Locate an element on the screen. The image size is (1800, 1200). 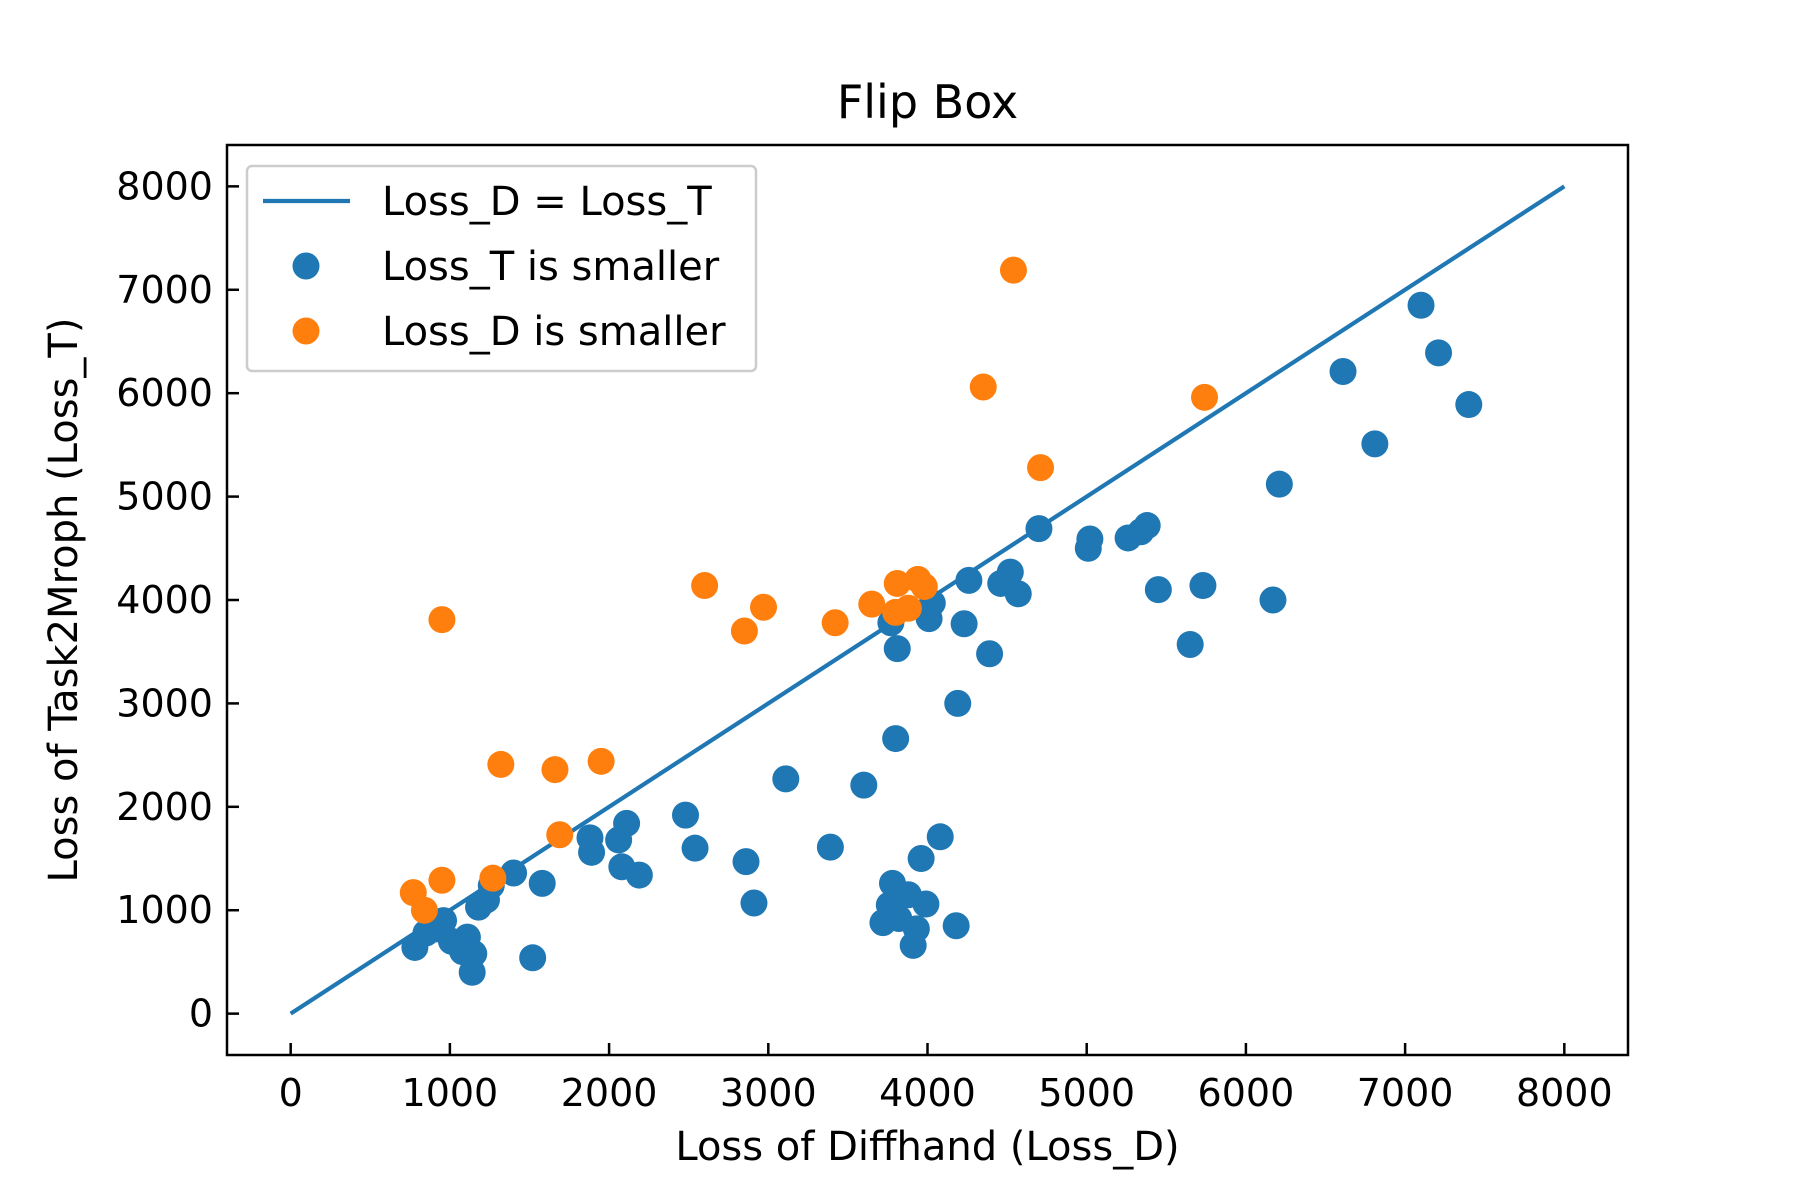
y-tick-label: 3000 is located at coordinates (164, 703).